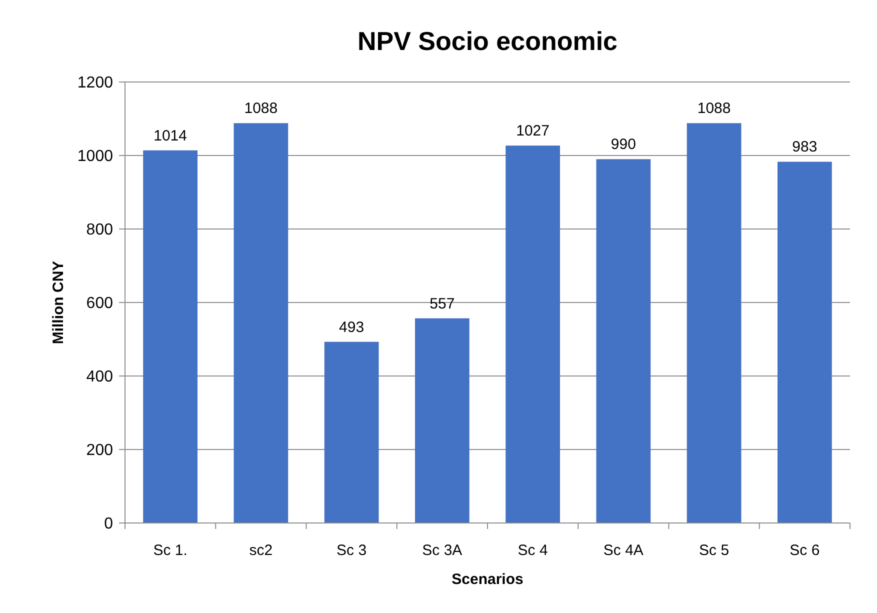 Image resolution: width=877 pixels, height=613 pixels. What do you see at coordinates (351, 327) in the screenshot?
I see `data-label: 493` at bounding box center [351, 327].